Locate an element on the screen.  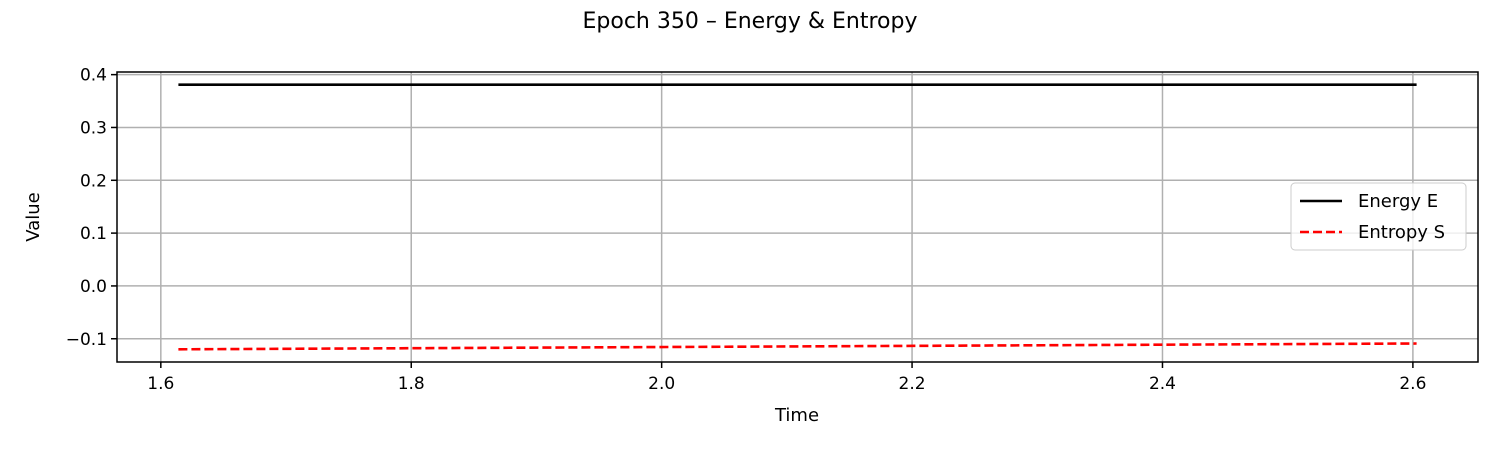
y-tick-label: 0.4 is located at coordinates (93, 76).